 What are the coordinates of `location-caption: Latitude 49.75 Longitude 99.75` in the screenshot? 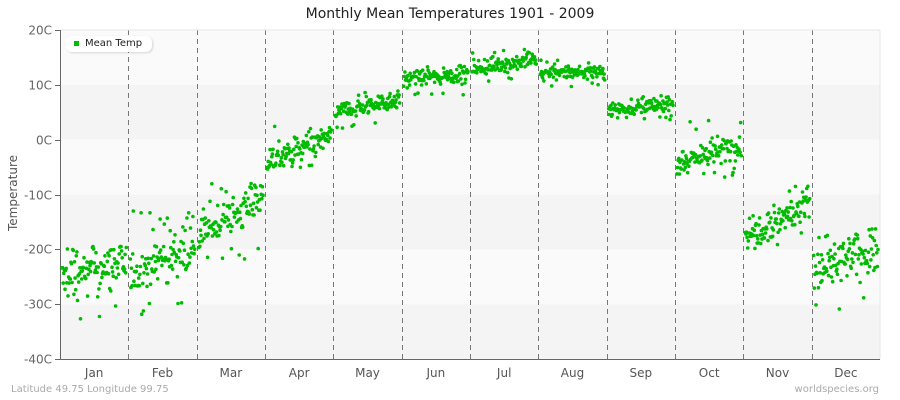 It's located at (90, 389).